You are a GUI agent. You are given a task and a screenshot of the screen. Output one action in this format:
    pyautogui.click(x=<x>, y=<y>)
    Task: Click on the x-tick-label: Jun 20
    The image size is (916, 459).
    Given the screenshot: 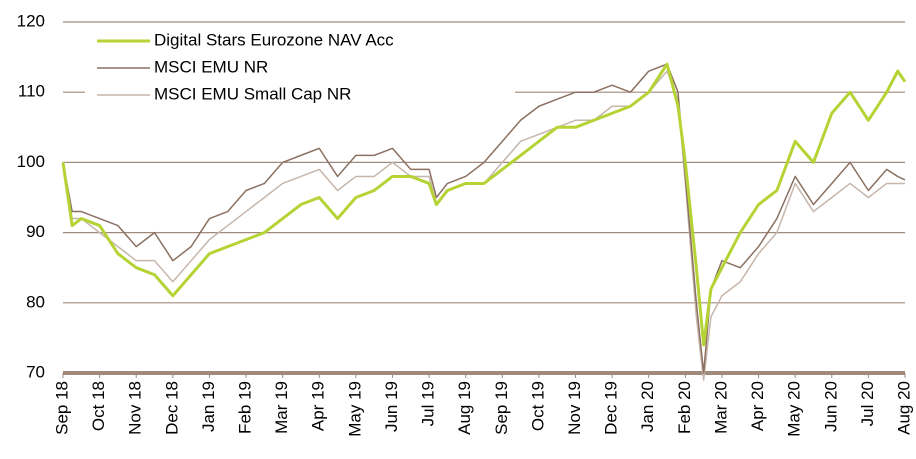 What is the action you would take?
    pyautogui.click(x=830, y=406)
    